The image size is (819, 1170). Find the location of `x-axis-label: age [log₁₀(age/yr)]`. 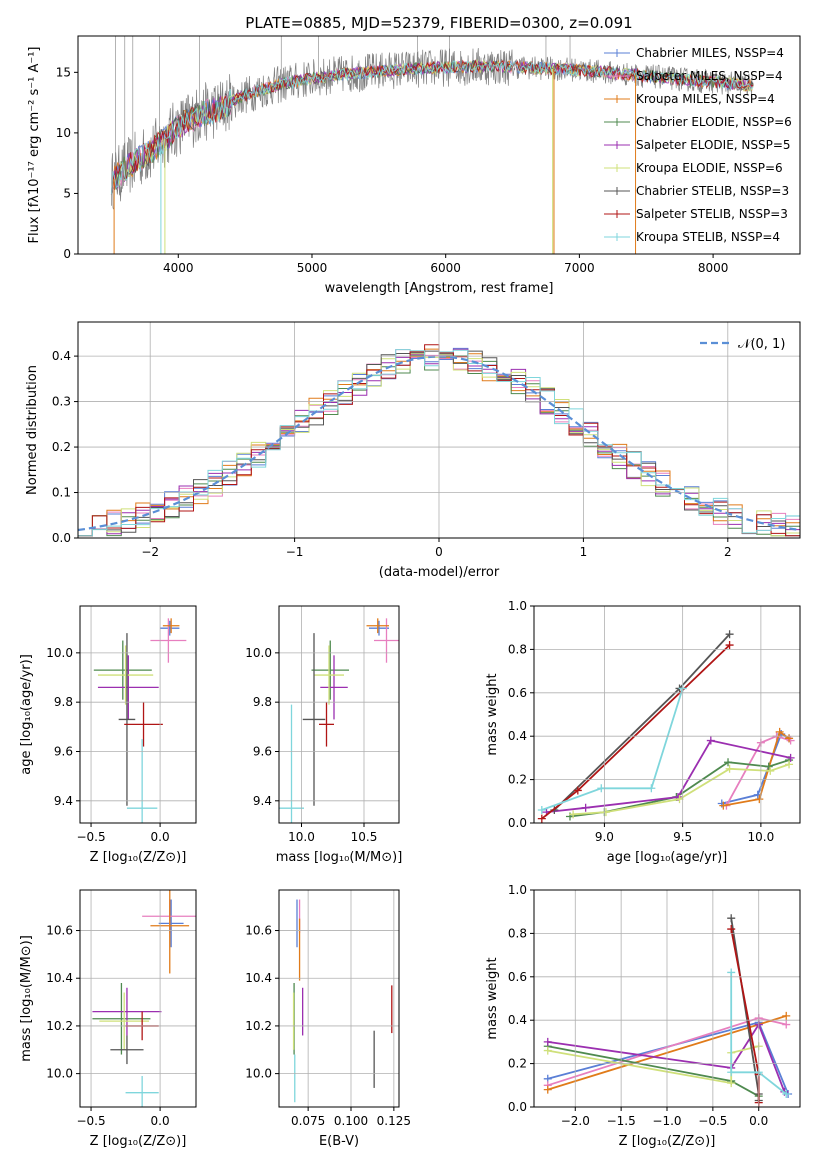

x-axis-label: age [log₁₀(age/yr)] is located at coordinates (667, 857).